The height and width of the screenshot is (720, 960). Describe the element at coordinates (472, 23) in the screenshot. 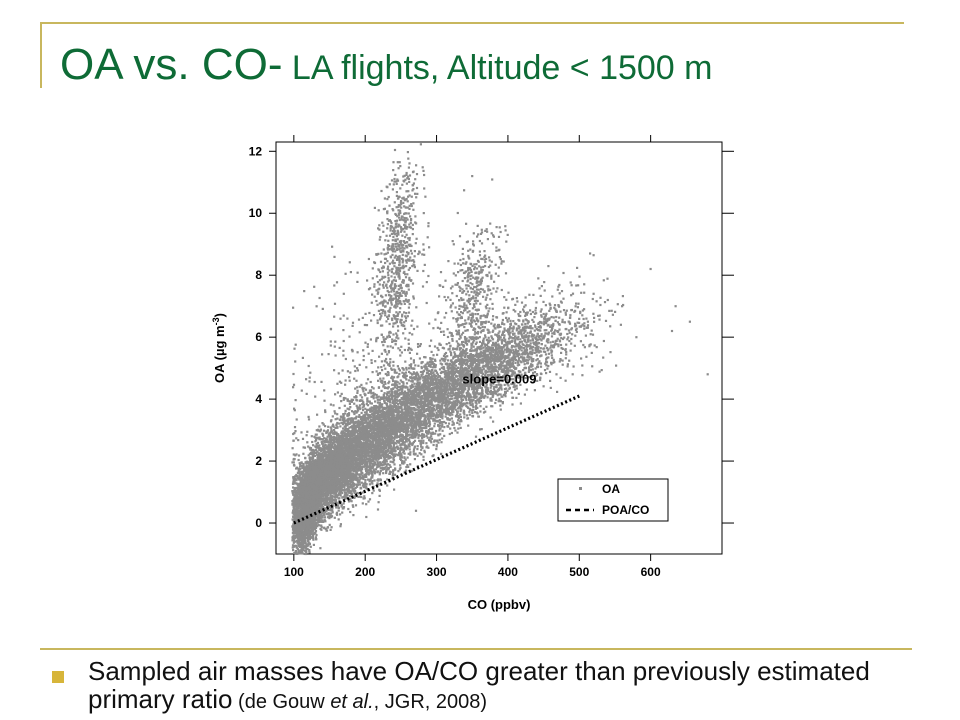

I see `frame-top-rule` at that location.